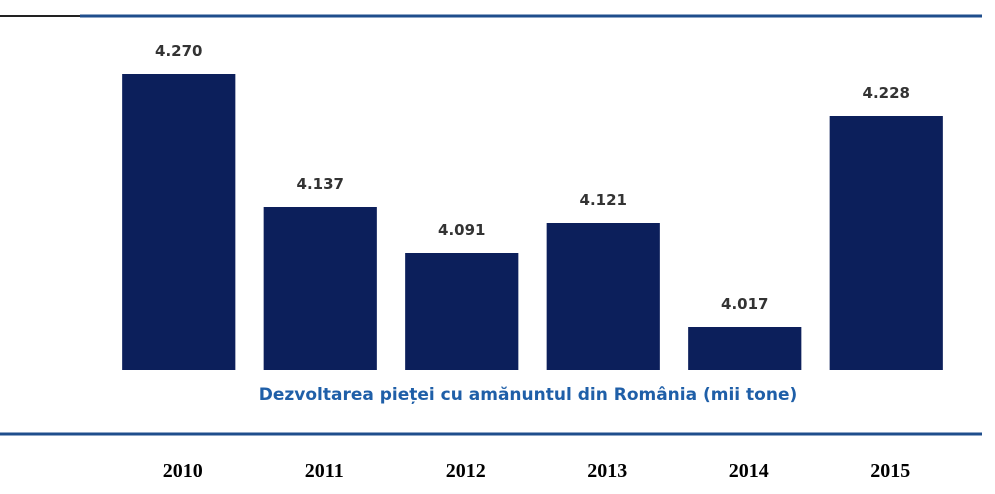  I want to click on data-label: 4.121, so click(603, 200).